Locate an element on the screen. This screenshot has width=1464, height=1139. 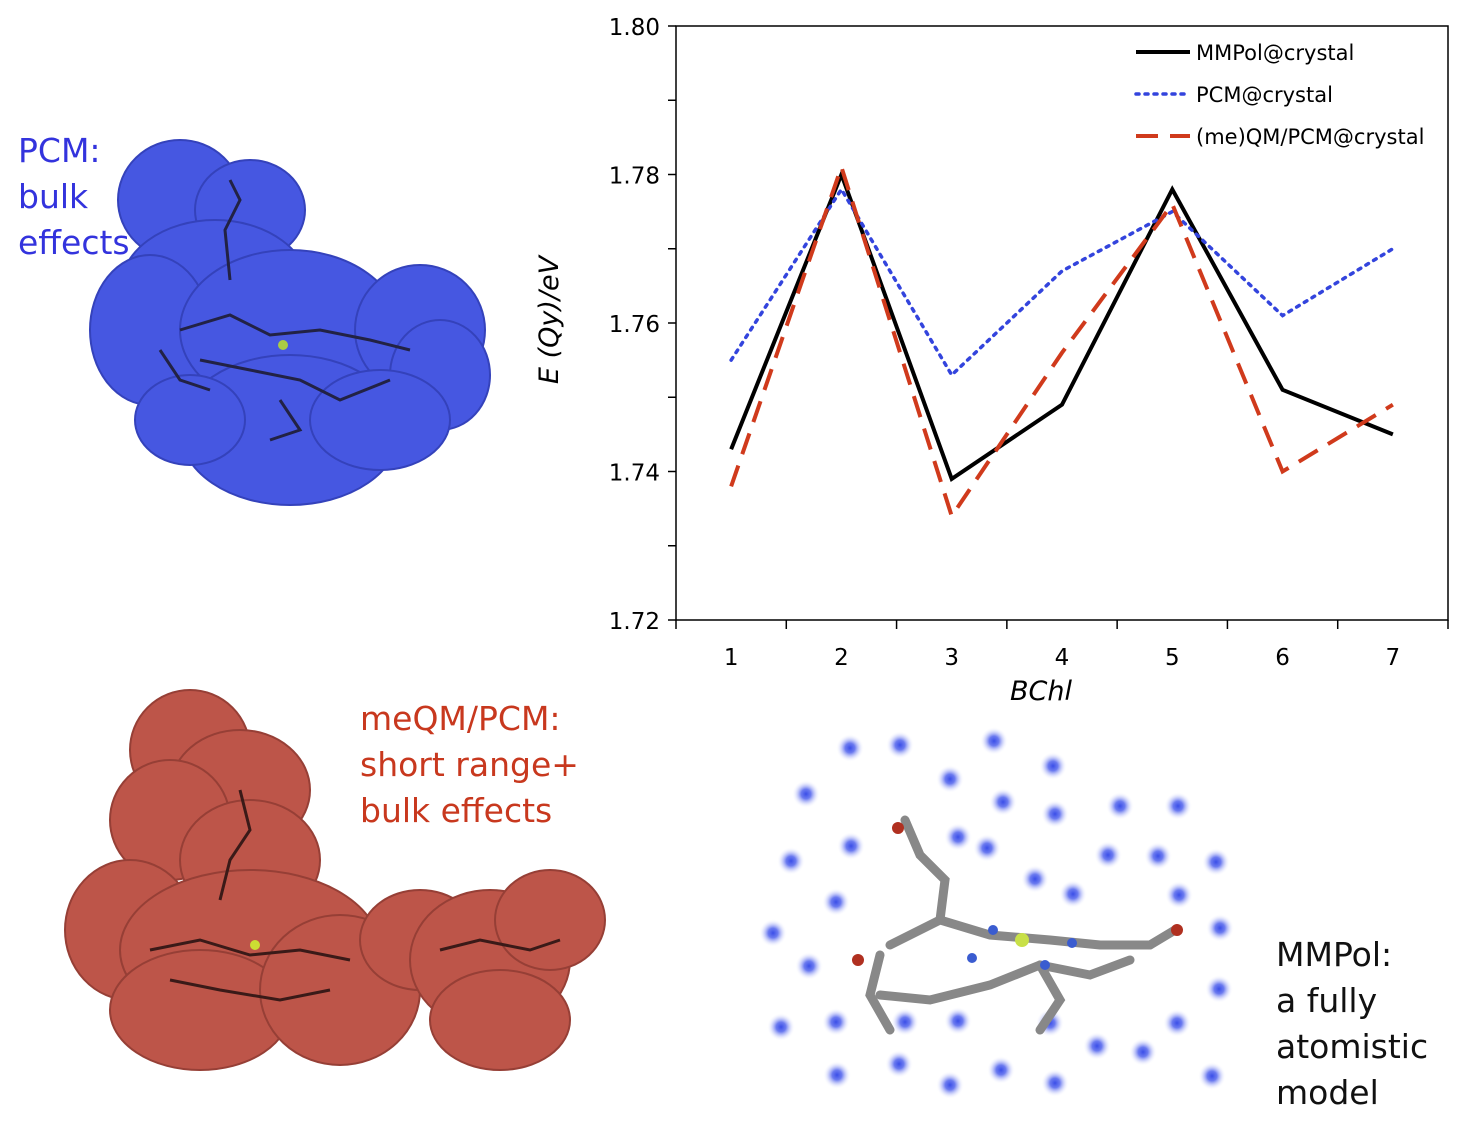
x-tick-label: 2 is located at coordinates (841, 658).